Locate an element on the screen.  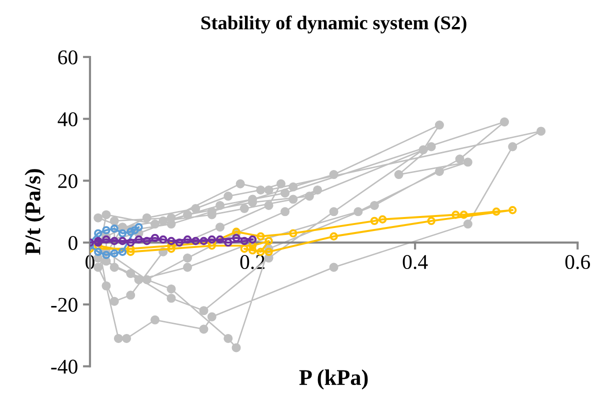
y-tick-label: -20 is located at coordinates (64, 305).